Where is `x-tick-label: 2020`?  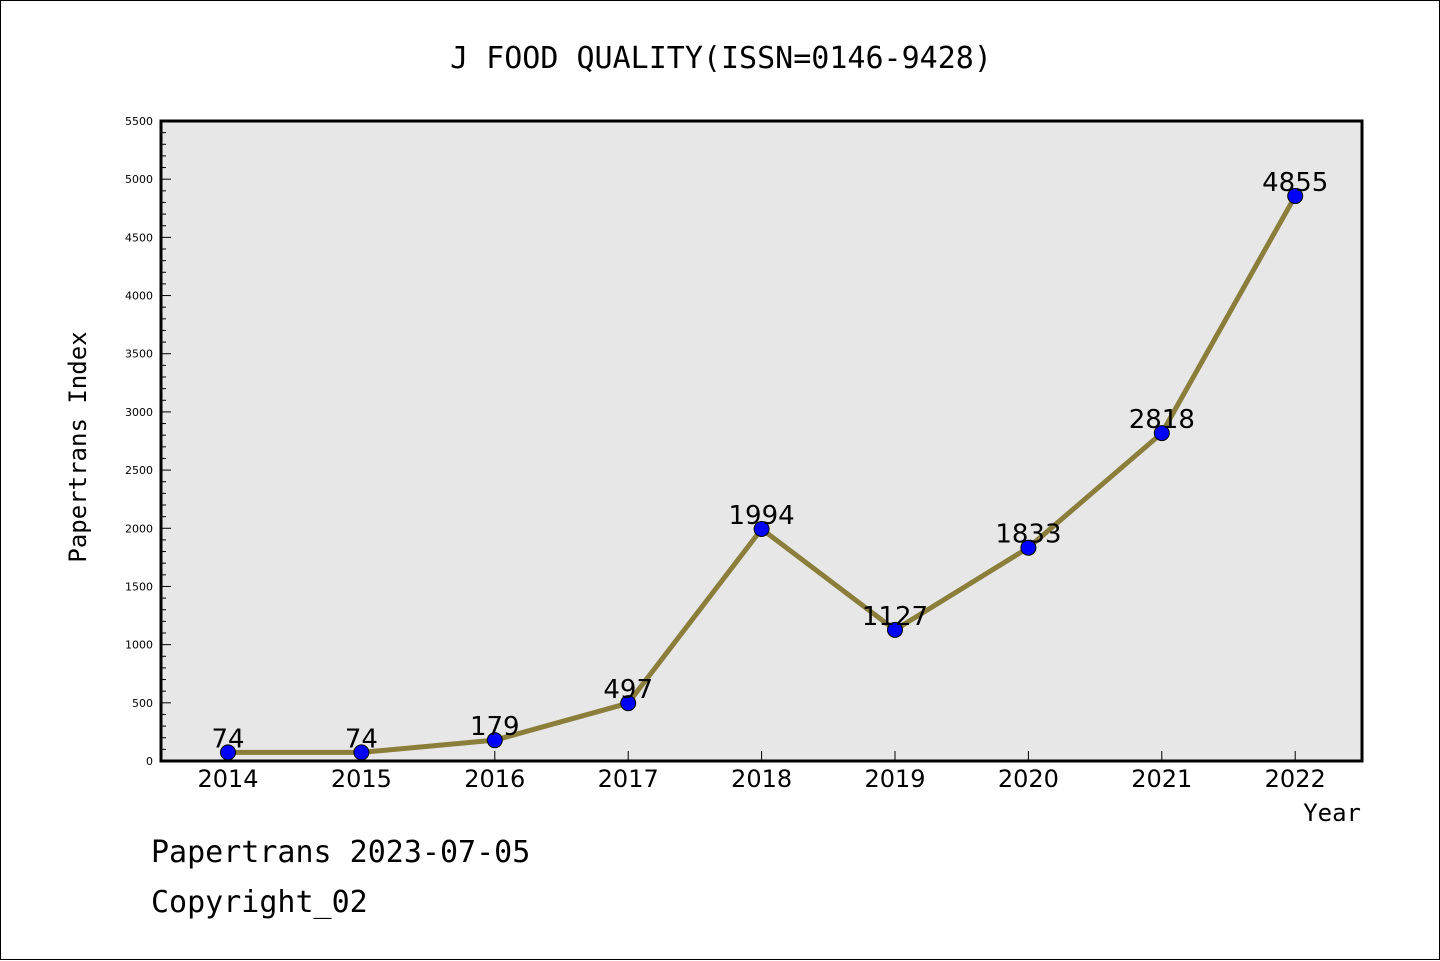
x-tick-label: 2020 is located at coordinates (1028, 779).